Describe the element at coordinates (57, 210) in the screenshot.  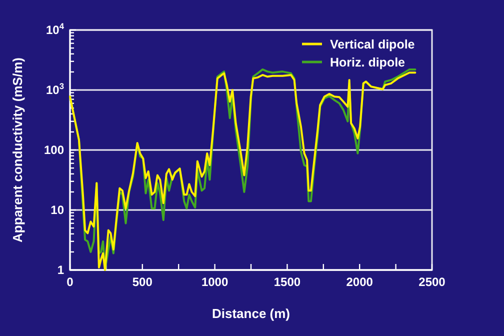
I see `y-tick-label: 10` at that location.